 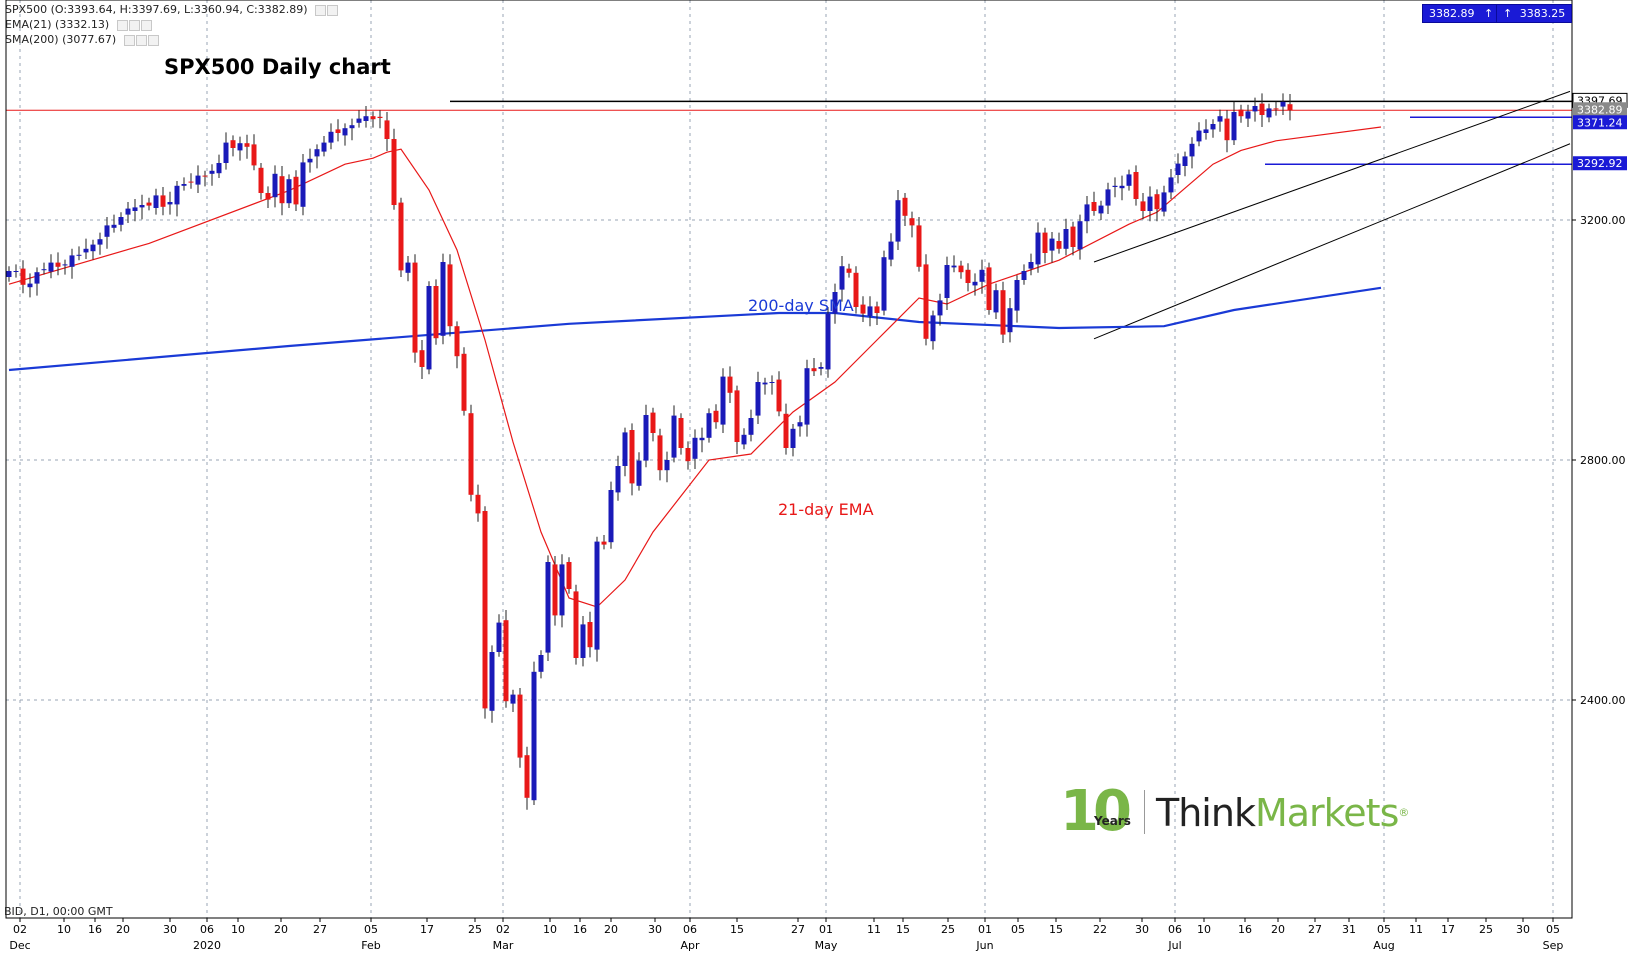 What do you see at coordinates (1452, 13) in the screenshot?
I see `bid-price-text: 3382.89` at bounding box center [1452, 13].